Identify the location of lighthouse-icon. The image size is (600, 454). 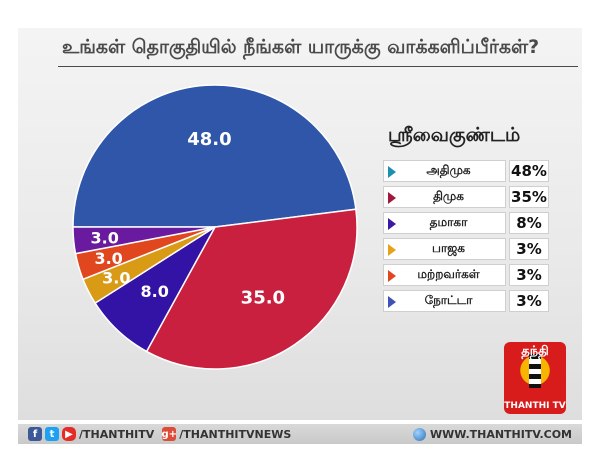
(535, 371).